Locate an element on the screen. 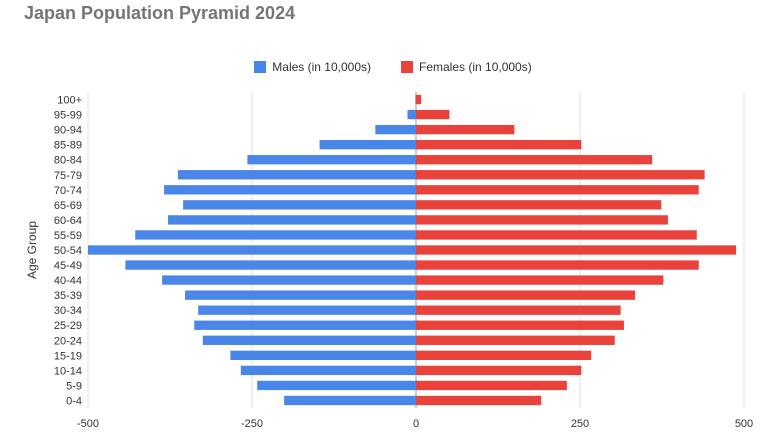  x-tick-label: -250 is located at coordinates (252, 424).